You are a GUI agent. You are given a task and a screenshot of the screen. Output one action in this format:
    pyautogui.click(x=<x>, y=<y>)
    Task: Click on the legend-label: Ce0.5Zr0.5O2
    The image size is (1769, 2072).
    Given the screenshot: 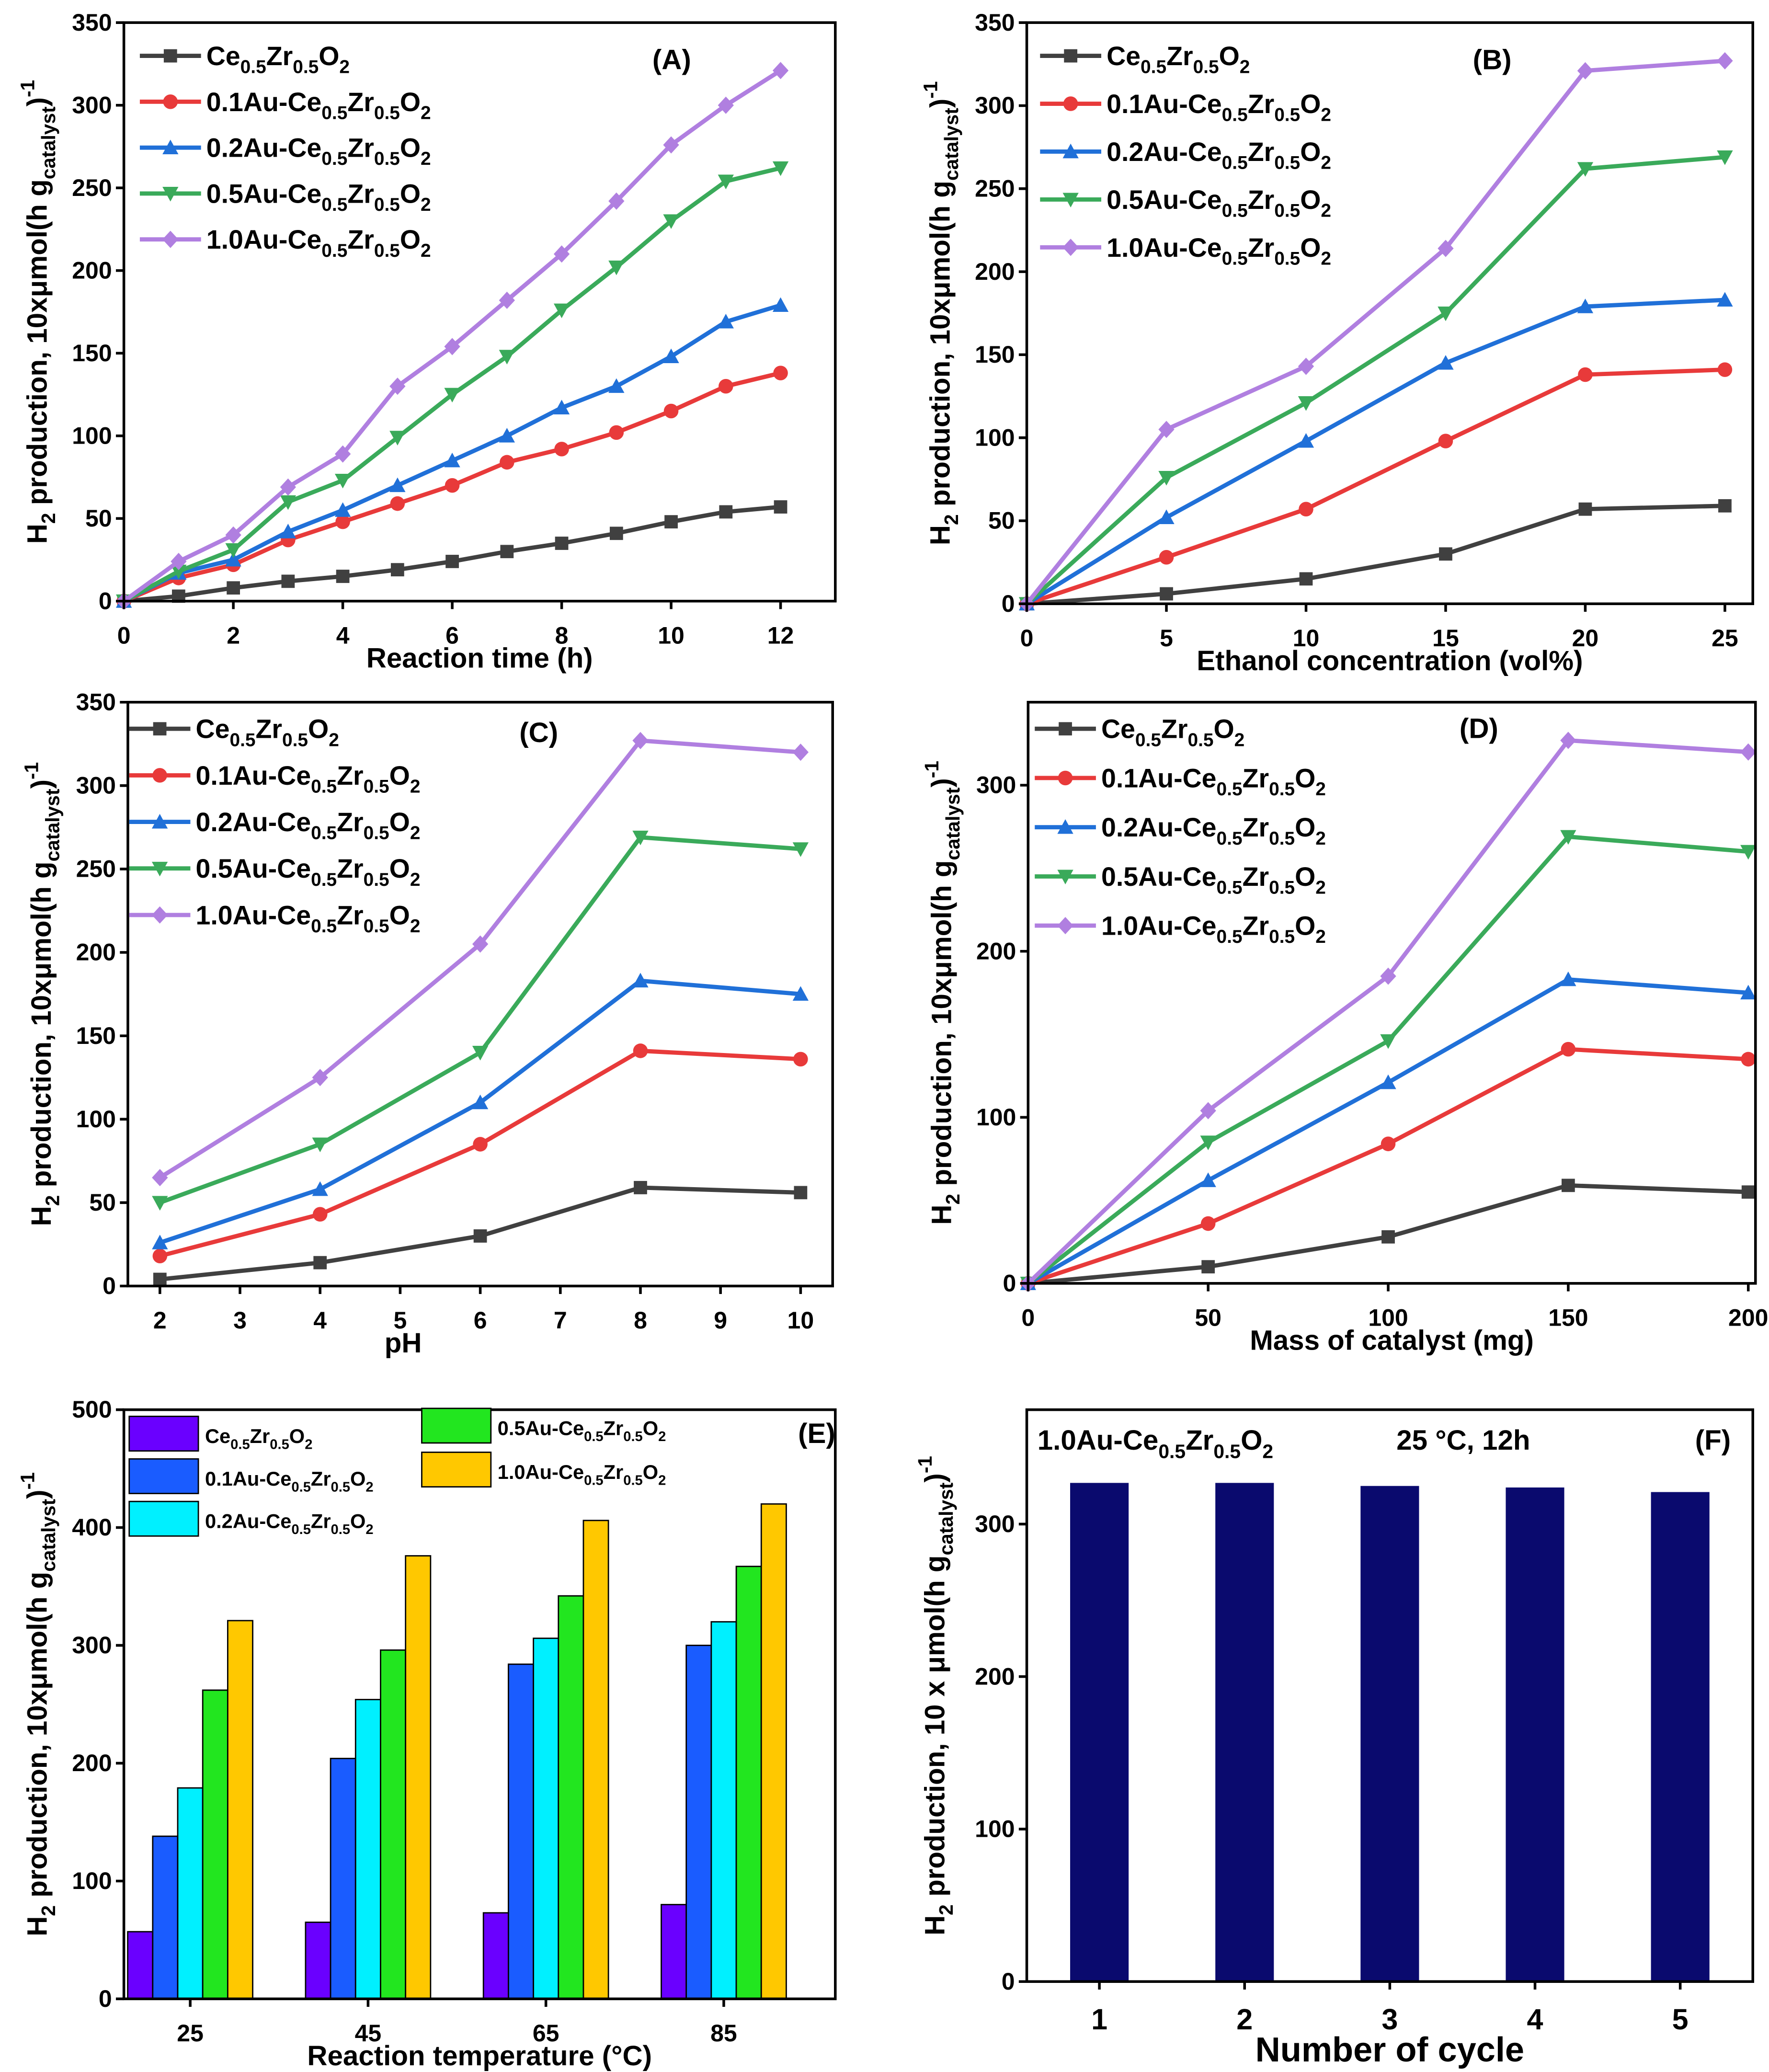 What is the action you would take?
    pyautogui.click(x=258, y=1438)
    